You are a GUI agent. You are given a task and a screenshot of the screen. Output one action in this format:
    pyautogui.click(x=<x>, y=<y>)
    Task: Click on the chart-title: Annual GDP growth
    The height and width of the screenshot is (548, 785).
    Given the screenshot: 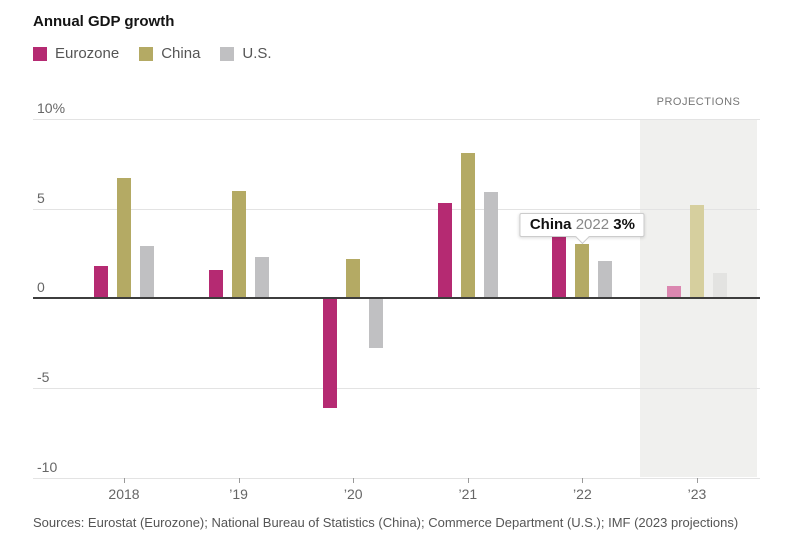 What is the action you would take?
    pyautogui.click(x=104, y=21)
    